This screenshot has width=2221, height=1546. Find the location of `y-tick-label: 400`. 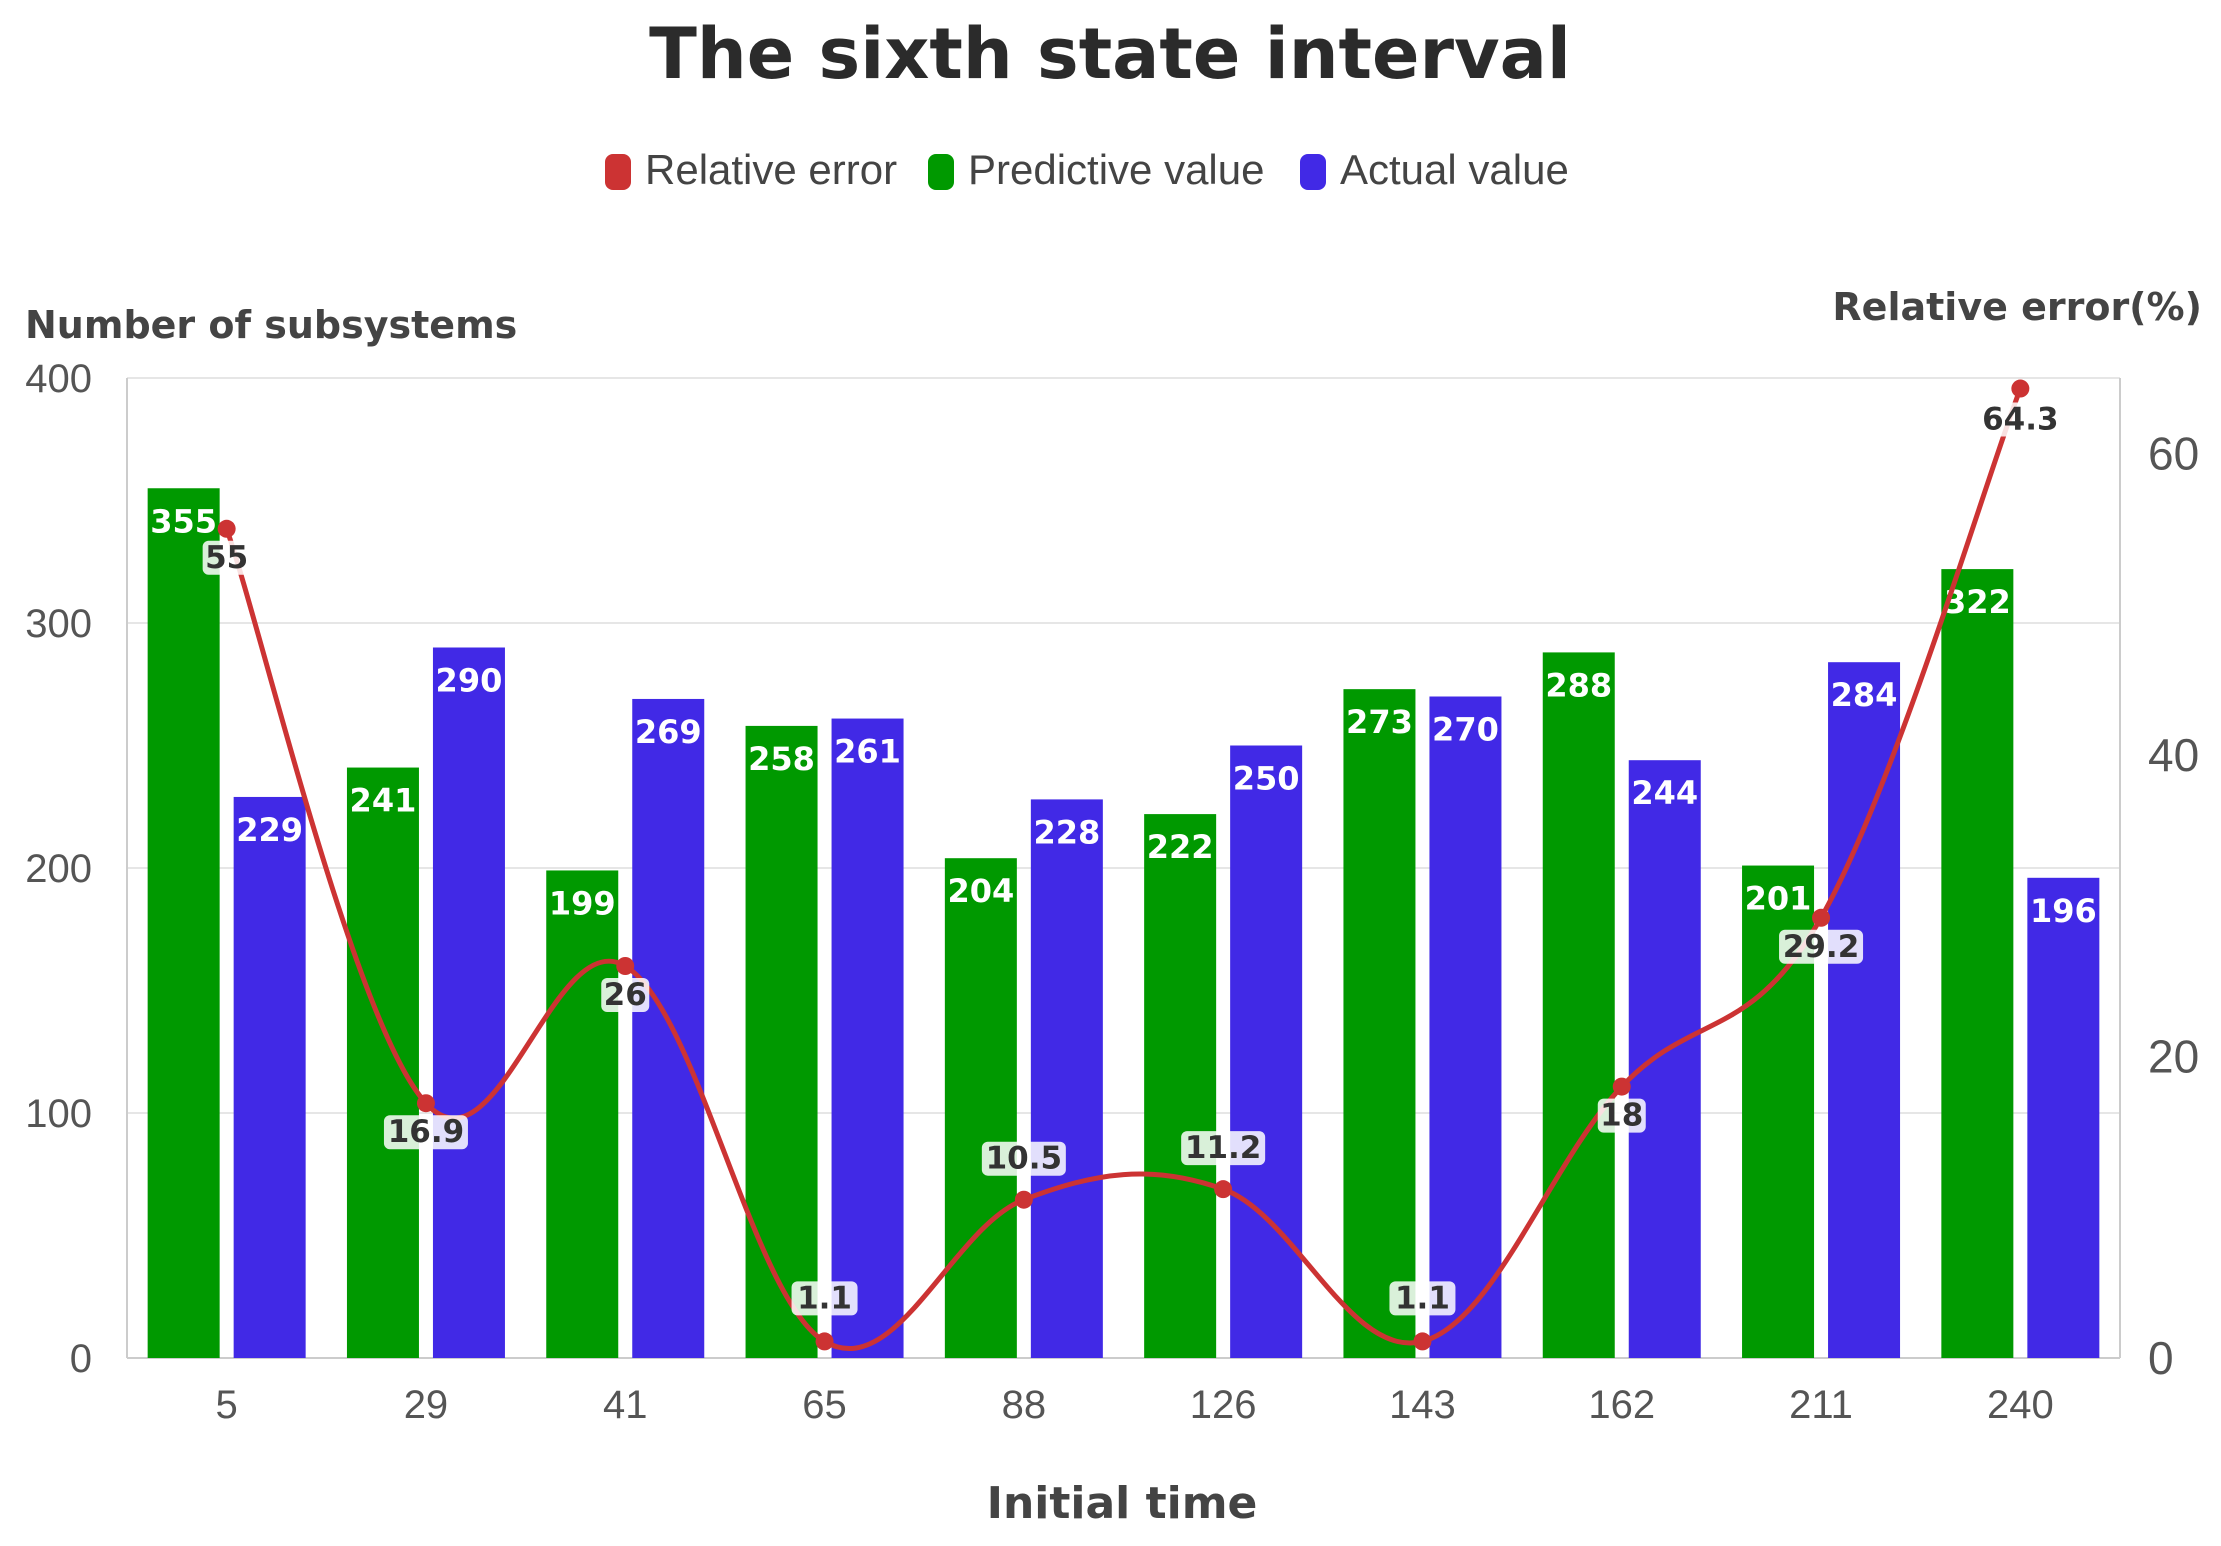

y-tick-label: 400 is located at coordinates (58, 379).